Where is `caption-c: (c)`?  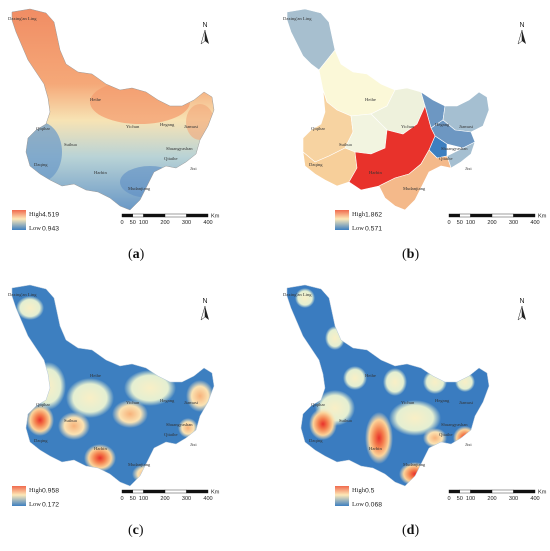 caption-c: (c) is located at coordinates (136, 530).